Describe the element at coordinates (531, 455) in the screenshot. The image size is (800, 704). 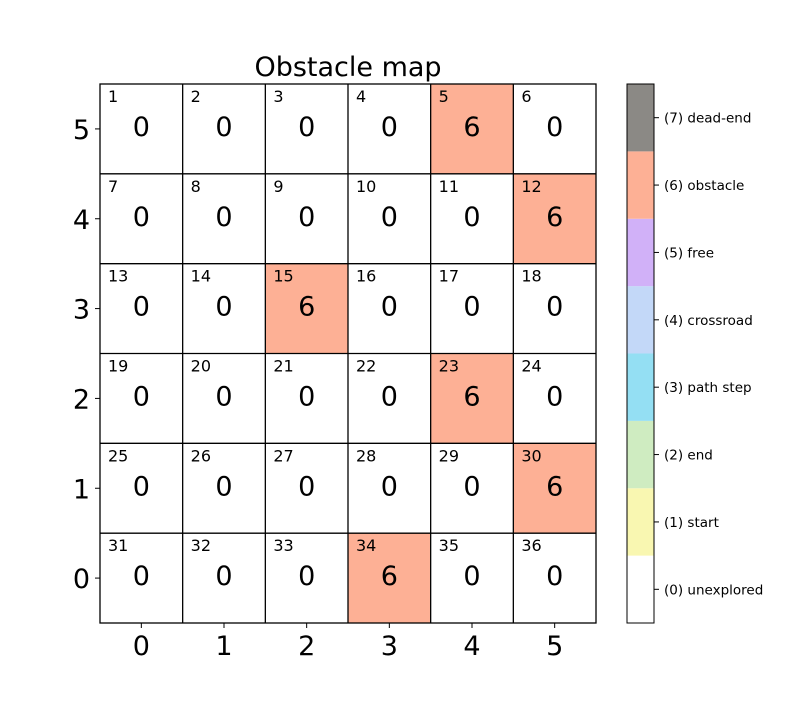
I see `cell-id-label: 30` at that location.